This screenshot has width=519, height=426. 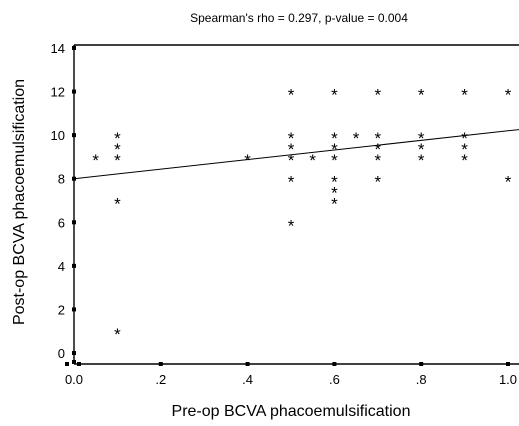 What do you see at coordinates (334, 379) in the screenshot?
I see `x-tick-label: .6` at bounding box center [334, 379].